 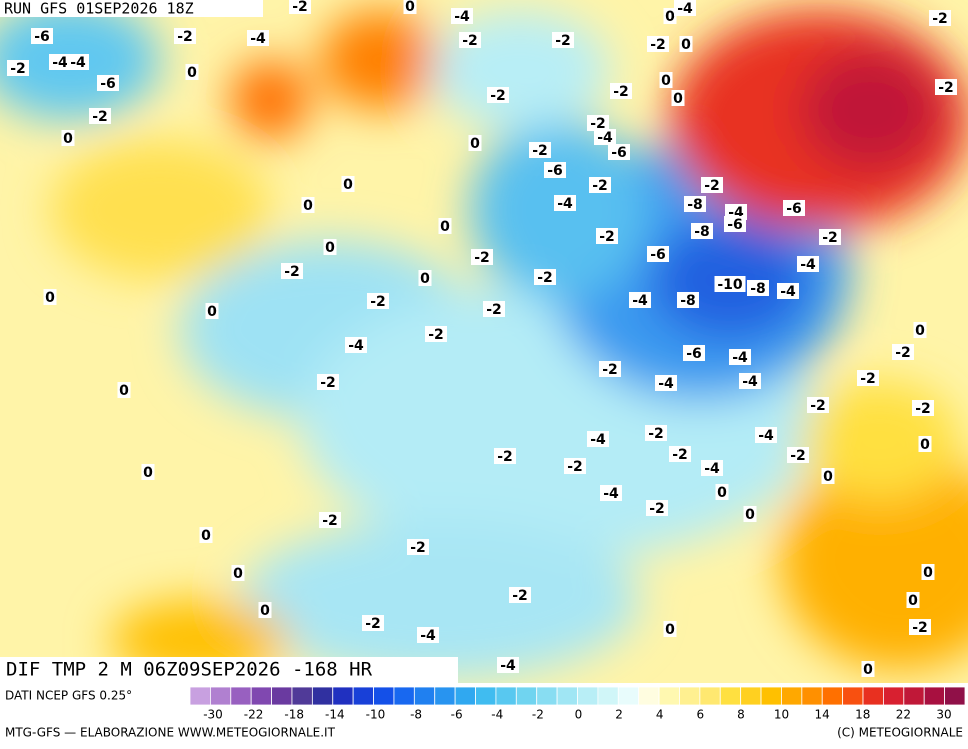 What do you see at coordinates (254, 715) in the screenshot?
I see `colorbar-label: -22` at bounding box center [254, 715].